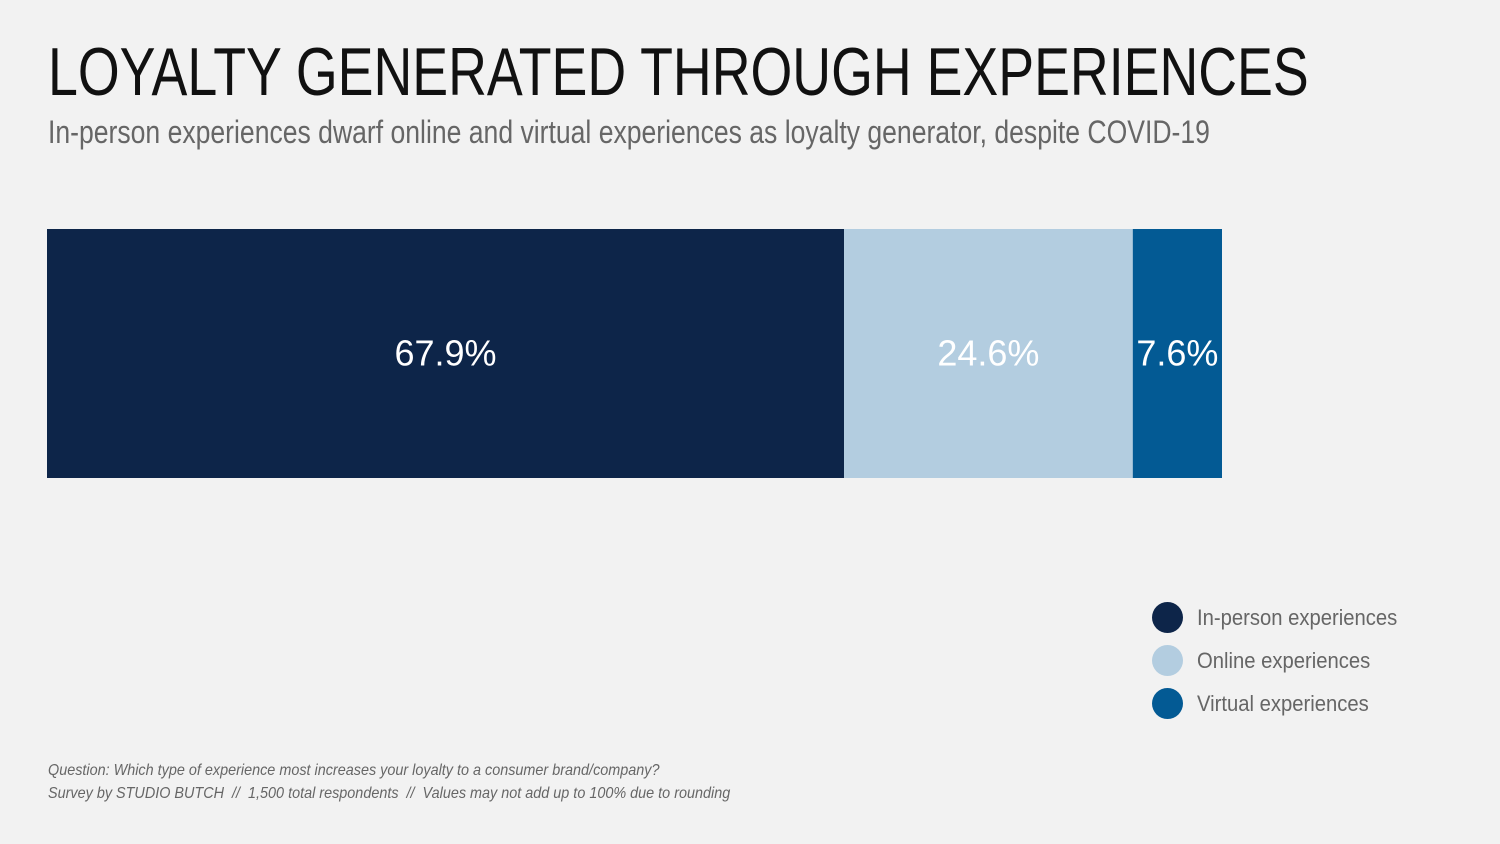  I want to click on legend-label: In-person experiences, so click(1297, 617).